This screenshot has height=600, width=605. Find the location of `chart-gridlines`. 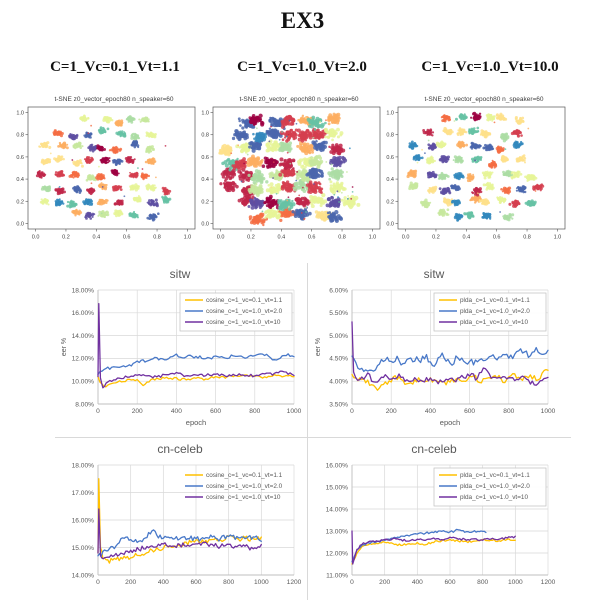

chart-gridlines is located at coordinates (196, 520).